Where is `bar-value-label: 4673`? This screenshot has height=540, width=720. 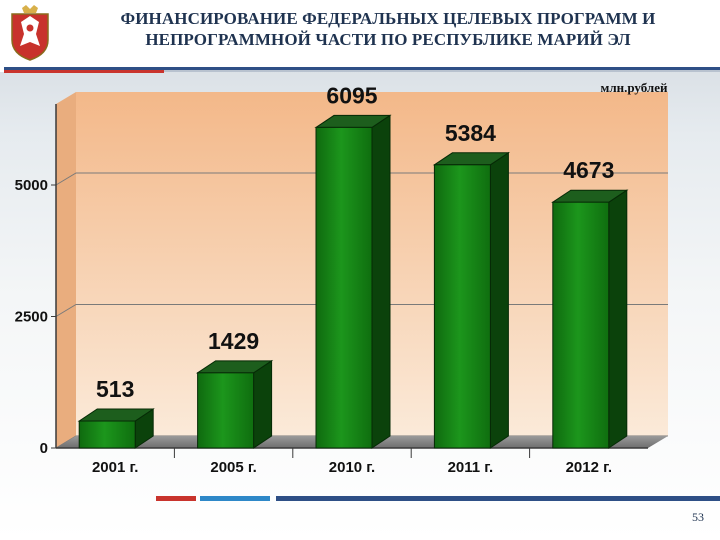
bar-value-label: 4673 is located at coordinates (588, 170).